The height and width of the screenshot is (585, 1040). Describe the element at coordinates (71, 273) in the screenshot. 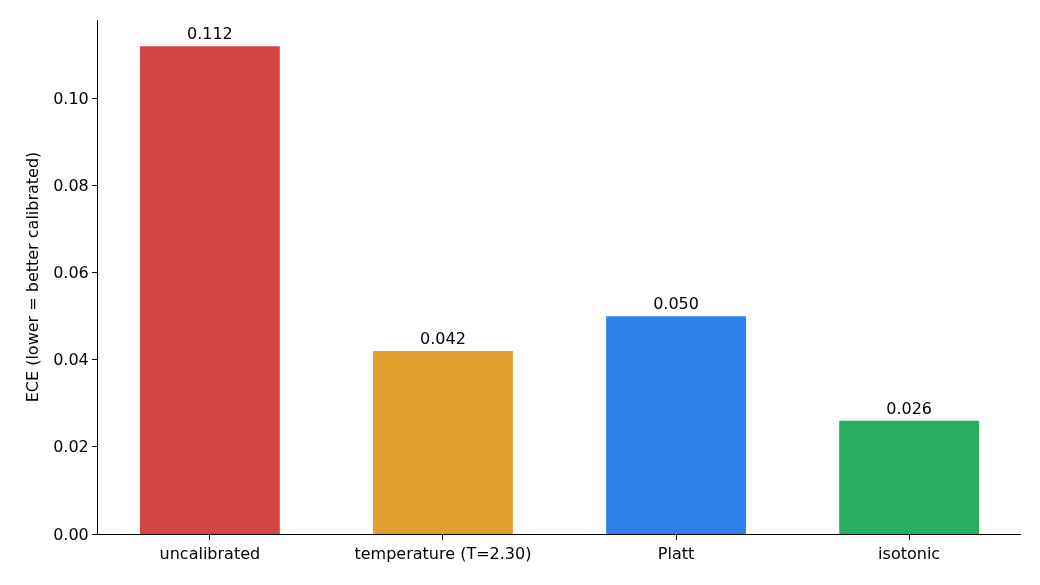

I see `y-tick-label: 0.06` at that location.